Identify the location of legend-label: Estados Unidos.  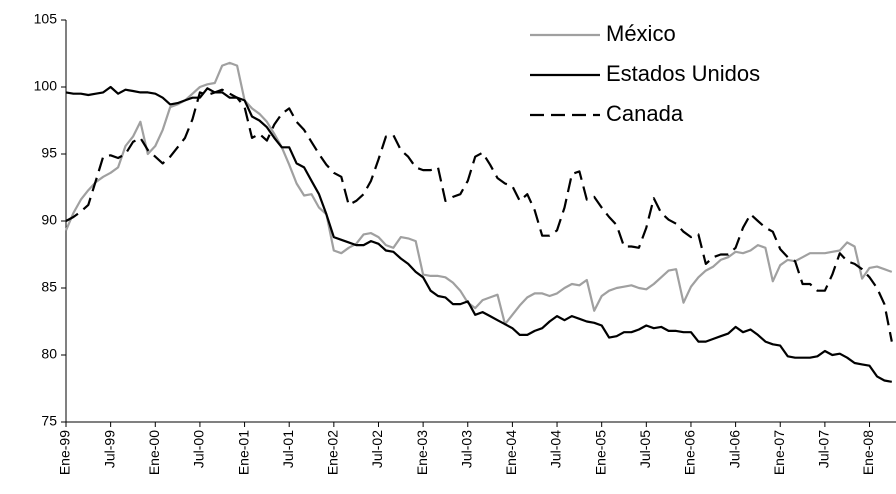
(683, 73).